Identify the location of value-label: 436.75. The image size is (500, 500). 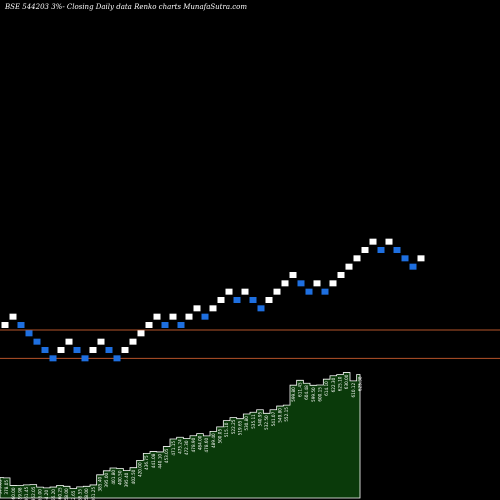
(146, 462).